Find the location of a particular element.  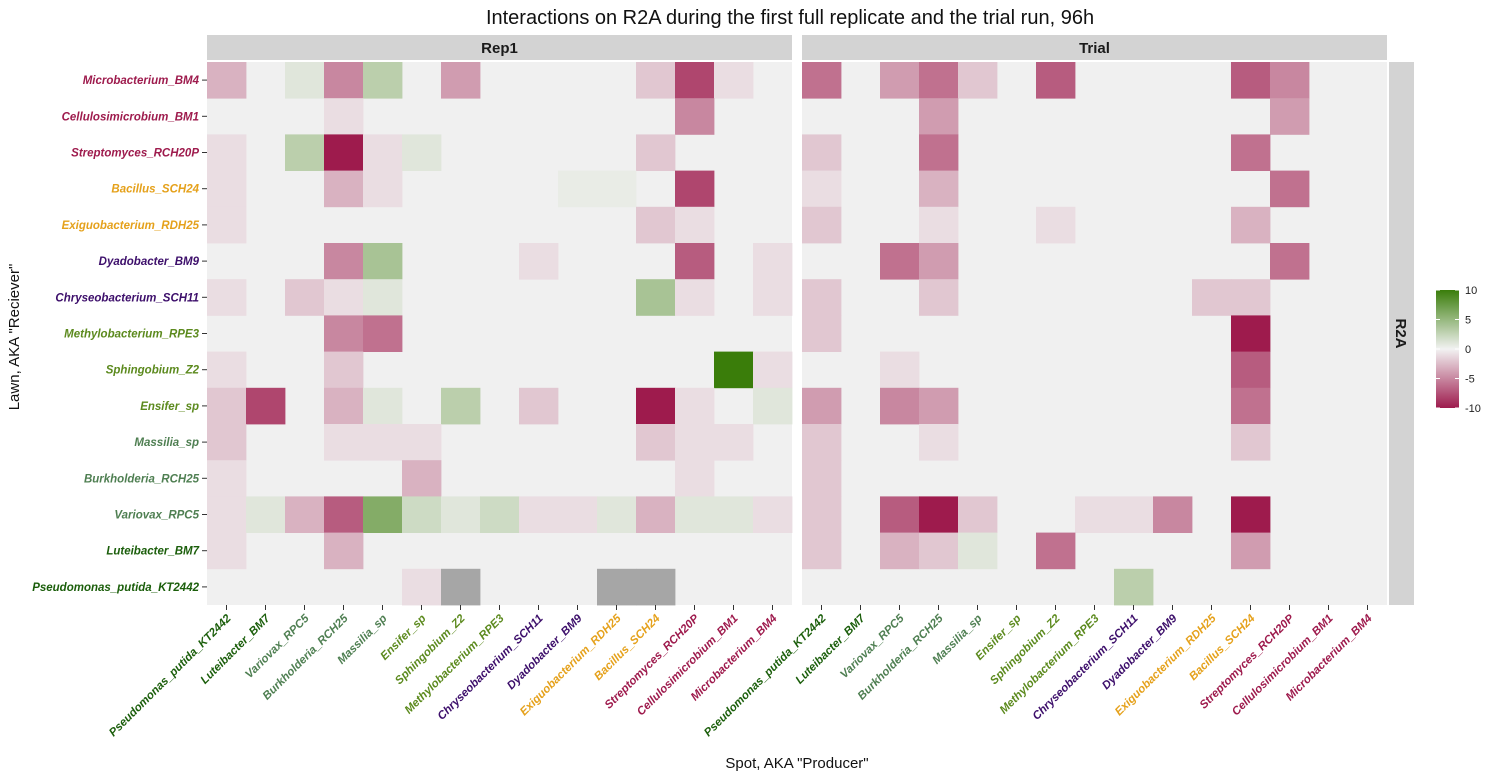

color-legend: 10 5 0 -5 -10 is located at coordinates (1458, 350).